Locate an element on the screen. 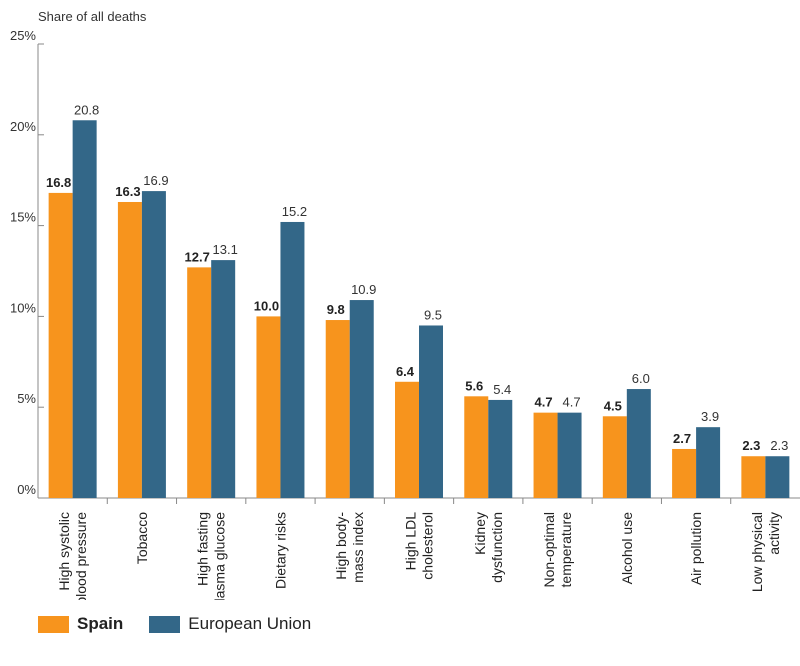 The width and height of the screenshot is (800, 666). value-label-spain: 16.8 is located at coordinates (58, 182).